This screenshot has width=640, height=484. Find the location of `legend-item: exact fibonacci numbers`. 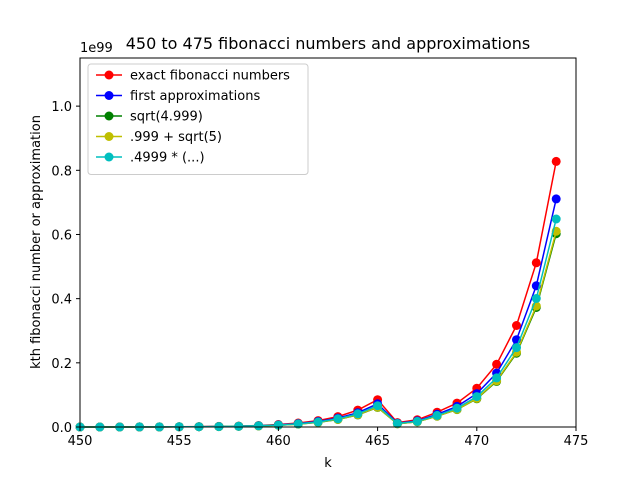

legend-item: exact fibonacci numbers is located at coordinates (193, 76).